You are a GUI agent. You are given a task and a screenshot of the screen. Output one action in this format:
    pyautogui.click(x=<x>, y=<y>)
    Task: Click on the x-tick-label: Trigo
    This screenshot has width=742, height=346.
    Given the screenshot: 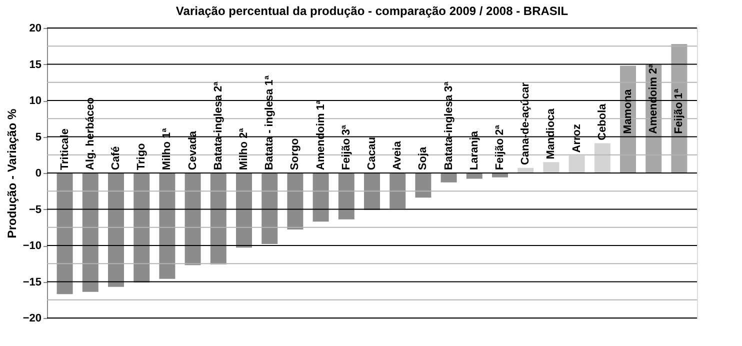 What is the action you would take?
    pyautogui.click(x=142, y=156)
    